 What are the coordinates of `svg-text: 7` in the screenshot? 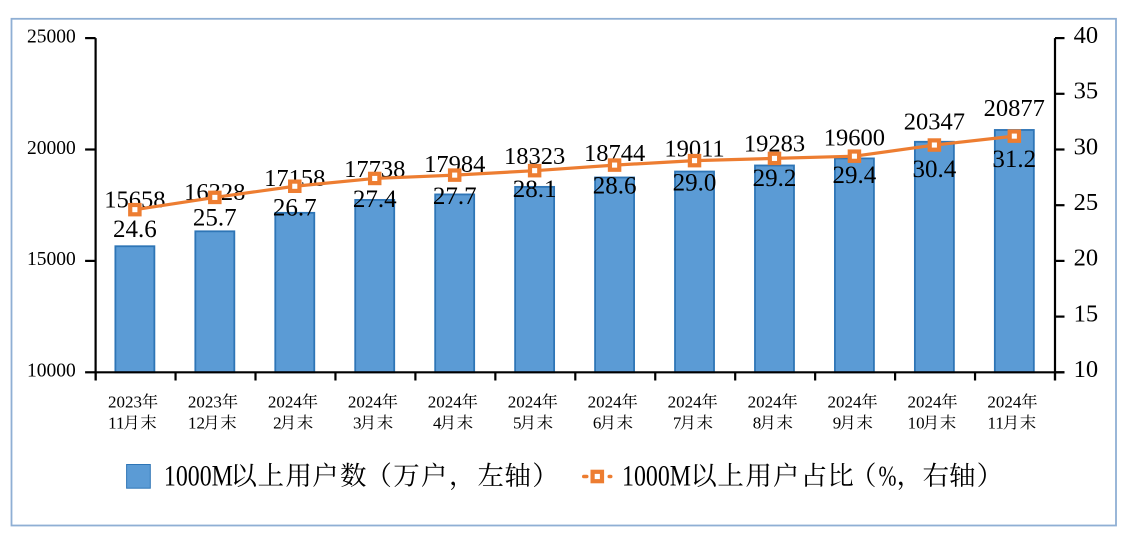 It's located at (677, 422).